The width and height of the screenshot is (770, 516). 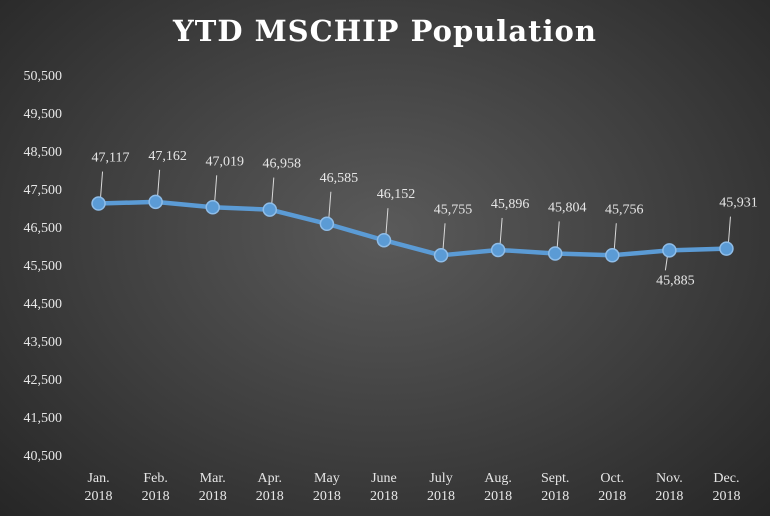 What do you see at coordinates (43, 190) in the screenshot?
I see `y-tick-label: 47,500` at bounding box center [43, 190].